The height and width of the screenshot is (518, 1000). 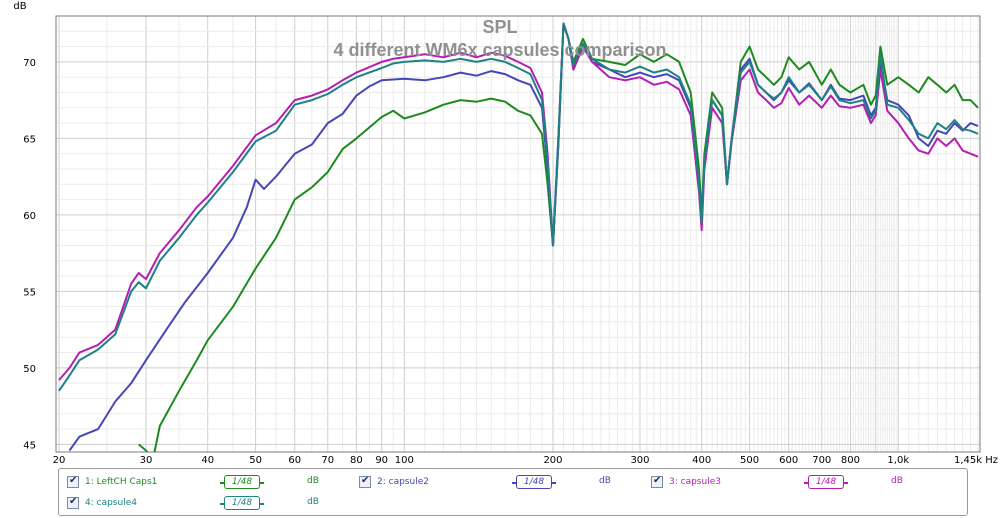 What do you see at coordinates (788, 460) in the screenshot?
I see `x-tick-label: 600` at bounding box center [788, 460].